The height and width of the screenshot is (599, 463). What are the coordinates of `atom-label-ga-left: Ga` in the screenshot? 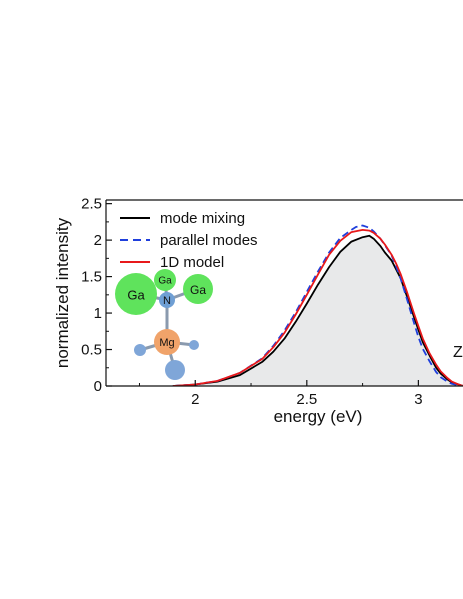 It's located at (136, 295).